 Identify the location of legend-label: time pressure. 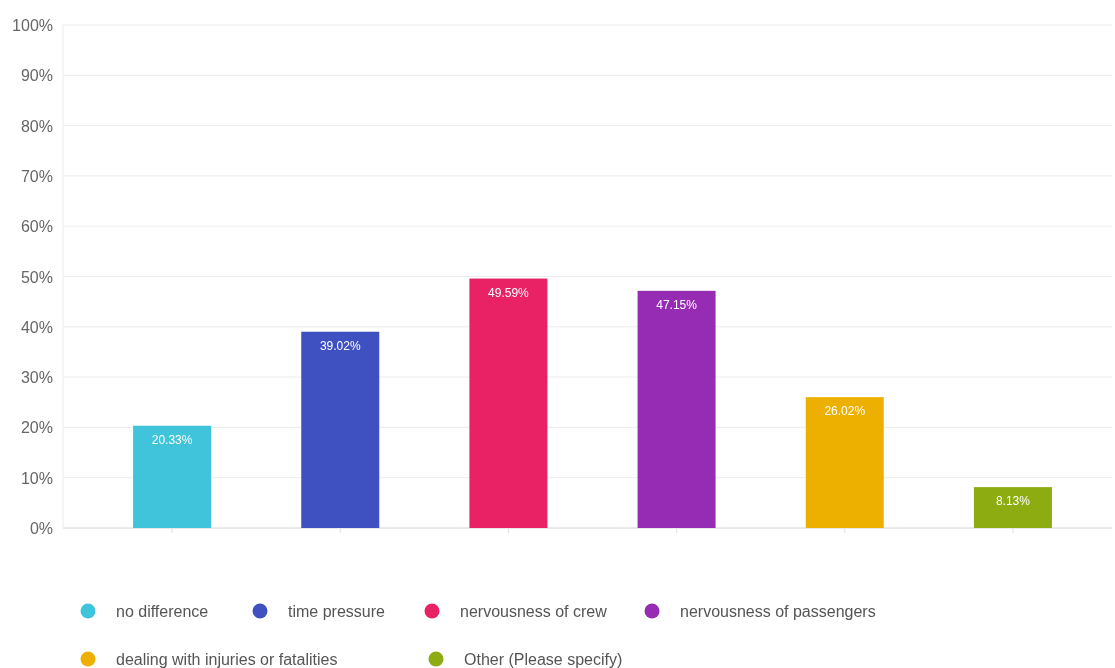
(337, 611).